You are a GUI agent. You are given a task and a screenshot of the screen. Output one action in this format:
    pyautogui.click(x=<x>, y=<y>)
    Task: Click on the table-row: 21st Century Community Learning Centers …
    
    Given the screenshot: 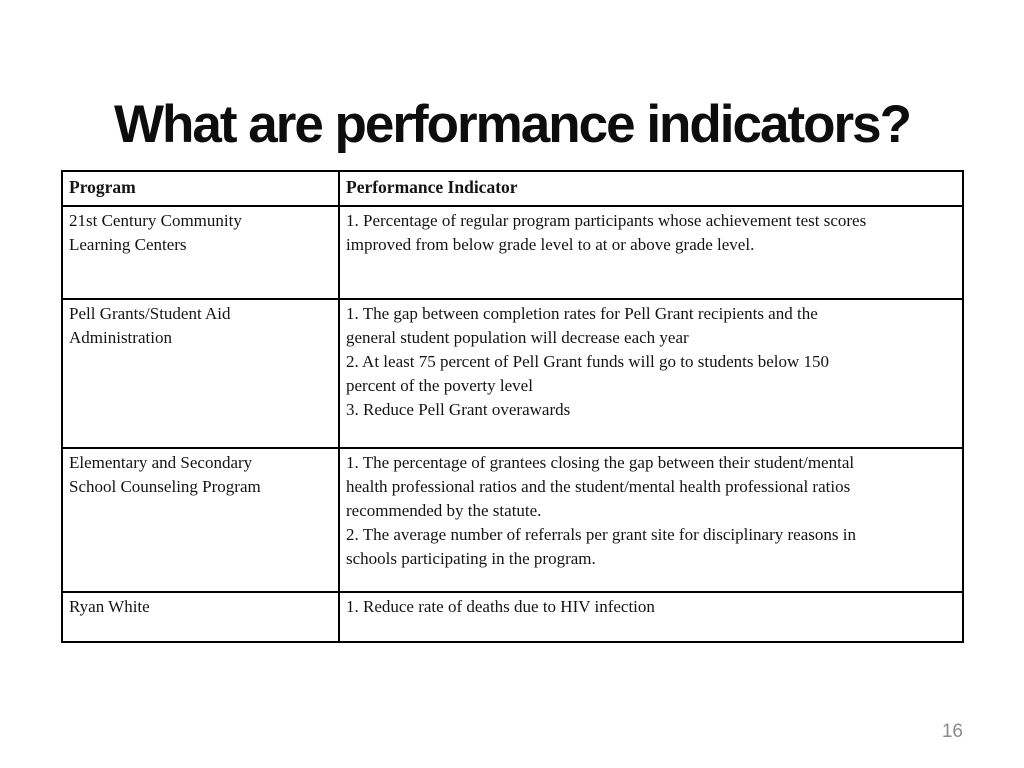 What is the action you would take?
    pyautogui.click(x=512, y=252)
    